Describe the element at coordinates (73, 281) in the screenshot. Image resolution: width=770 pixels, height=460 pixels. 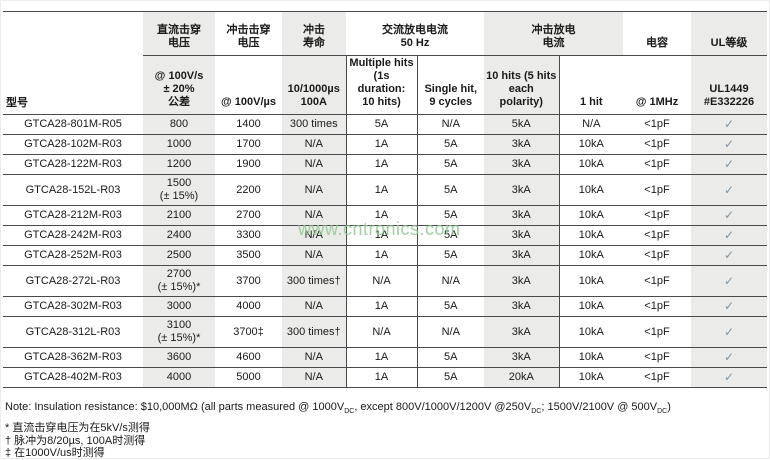
I see `model-cell: GTCA28-272L-R03` at that location.